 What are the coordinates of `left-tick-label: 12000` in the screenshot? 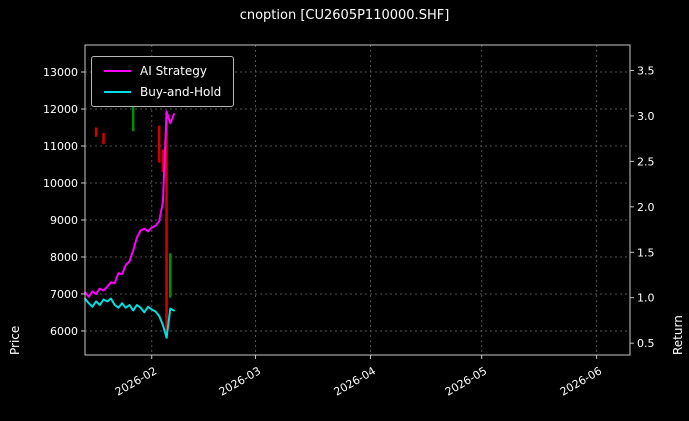 It's located at (60, 109).